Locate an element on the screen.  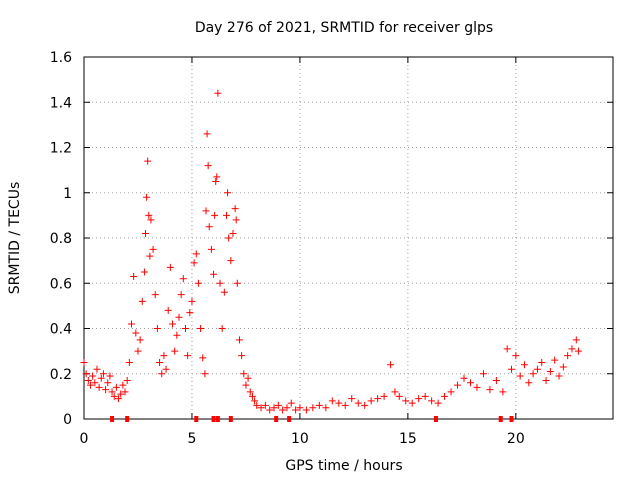
x-tick-label: 10 is located at coordinates (300, 439).